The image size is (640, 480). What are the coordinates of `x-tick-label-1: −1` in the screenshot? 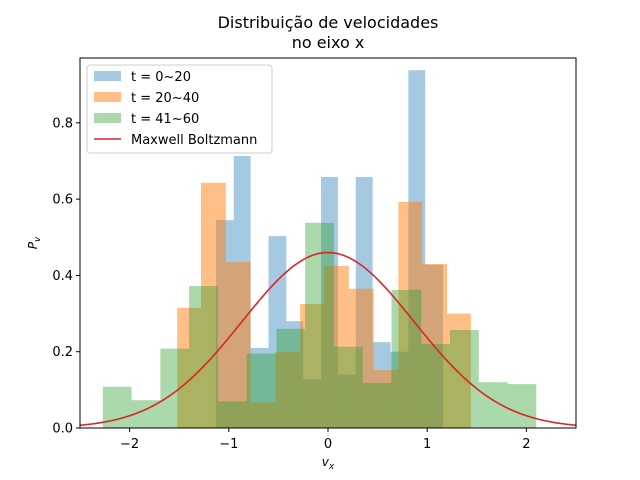 It's located at (228, 444).